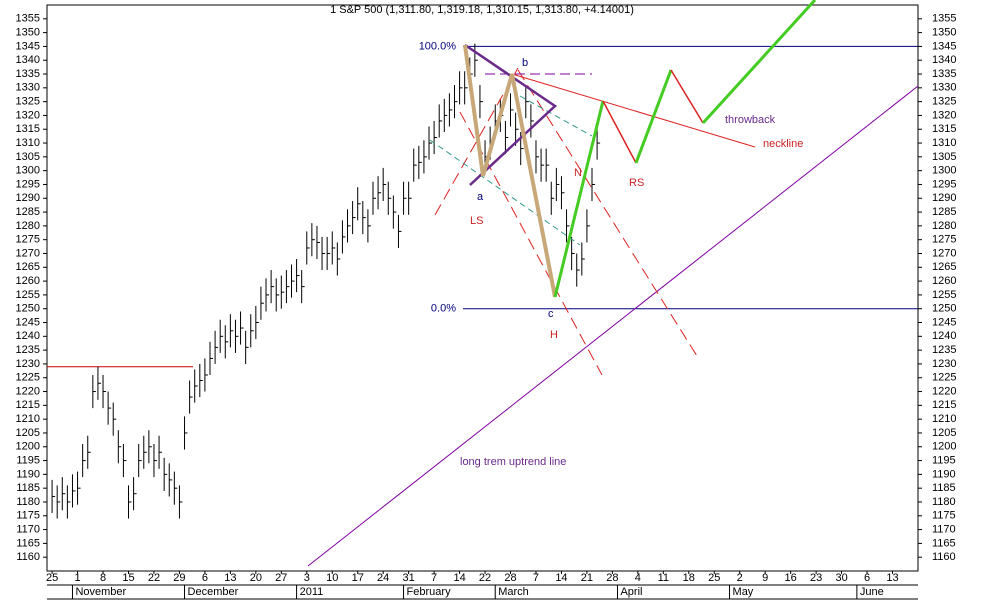  Describe the element at coordinates (28, 433) in the screenshot. I see `y-tick-label: 1205` at that location.